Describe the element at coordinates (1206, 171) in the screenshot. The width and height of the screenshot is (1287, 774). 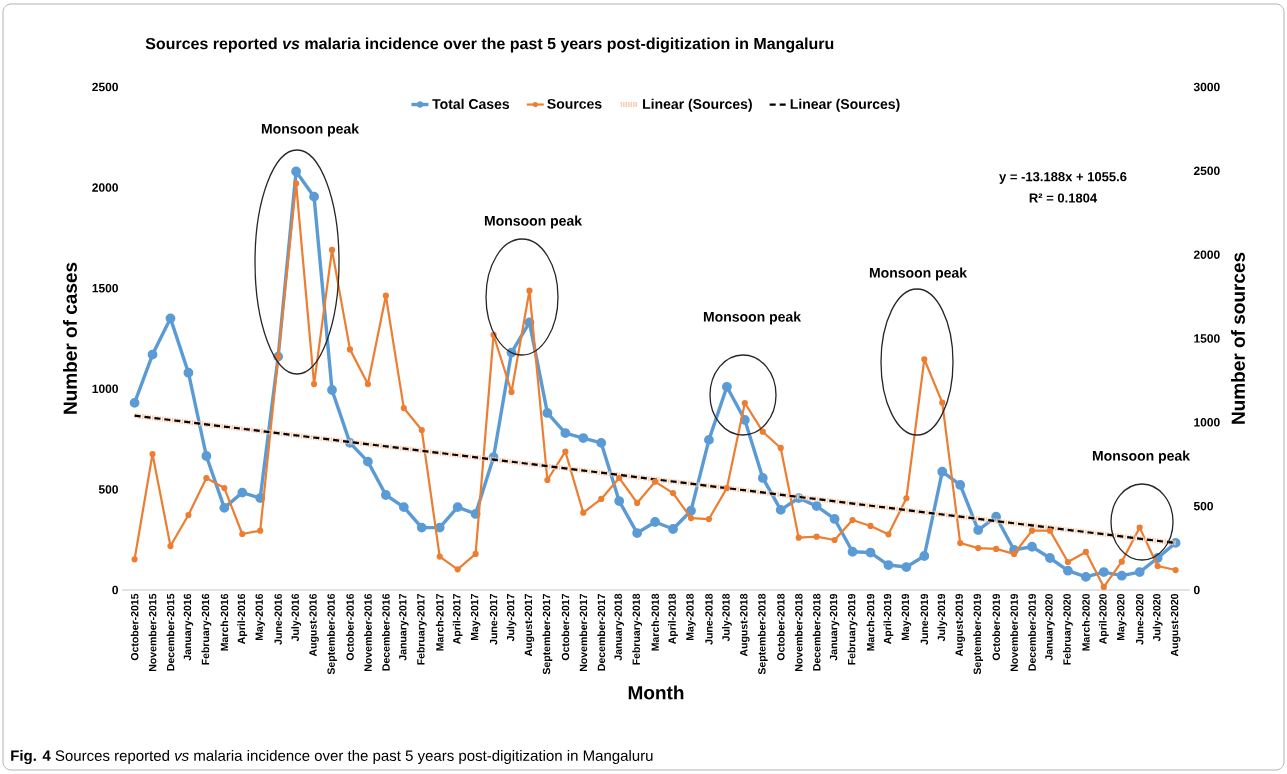
I see `y2-tick-label: 2500` at that location.